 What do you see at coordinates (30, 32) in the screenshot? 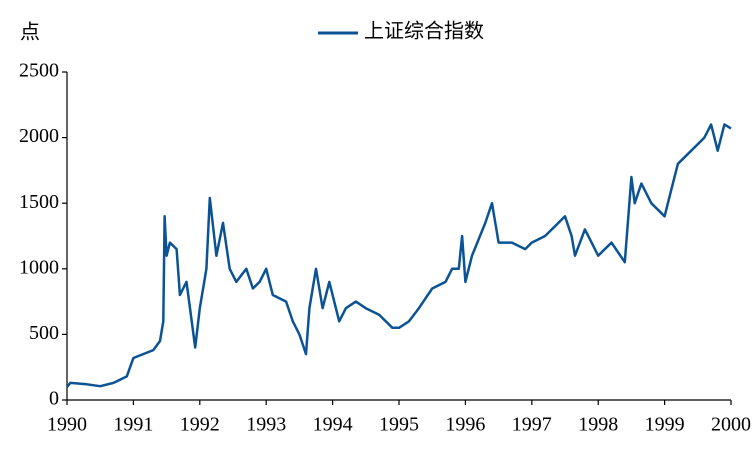
I see `y-axis-label: 点` at bounding box center [30, 32].